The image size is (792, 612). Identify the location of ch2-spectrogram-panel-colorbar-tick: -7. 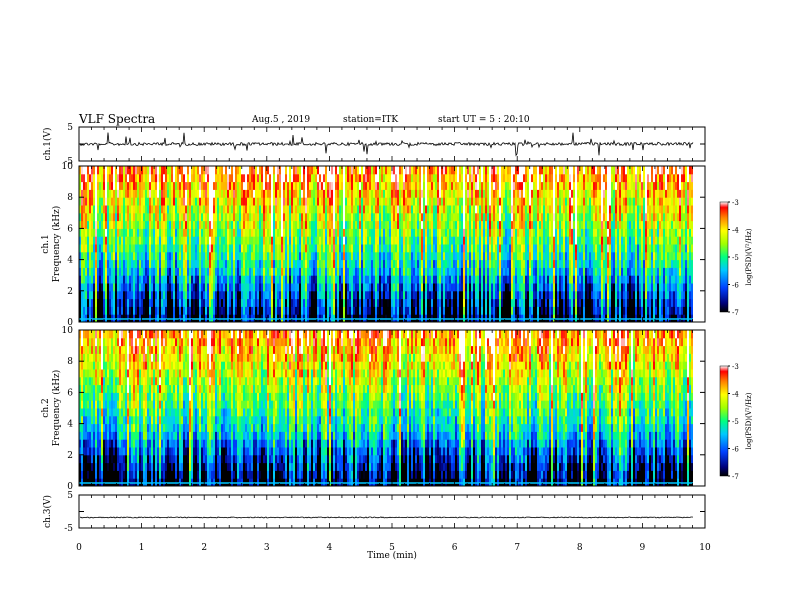
(735, 477).